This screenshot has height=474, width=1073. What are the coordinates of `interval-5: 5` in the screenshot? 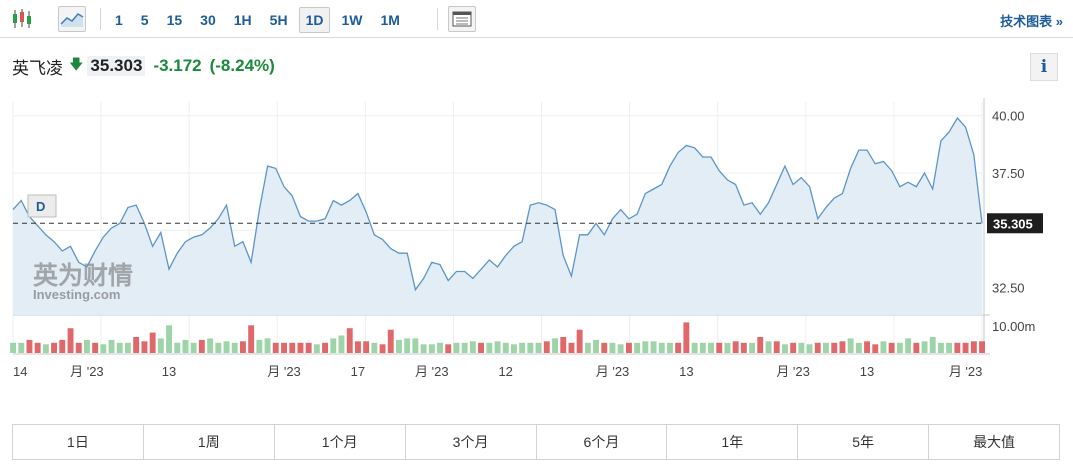 It's located at (144, 20).